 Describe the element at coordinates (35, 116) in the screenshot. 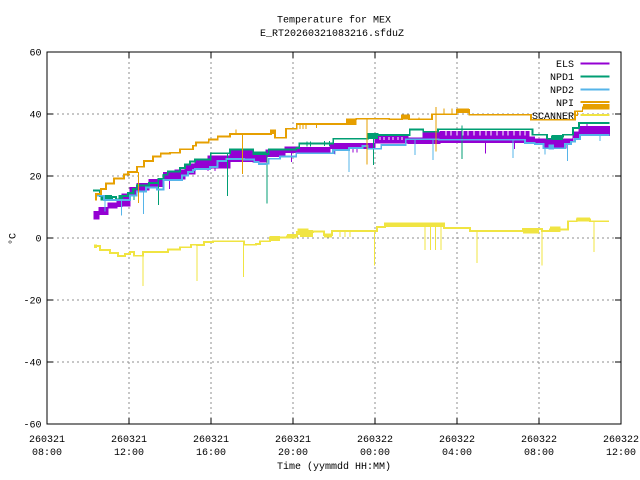

I see `svg-text: 40` at that location.